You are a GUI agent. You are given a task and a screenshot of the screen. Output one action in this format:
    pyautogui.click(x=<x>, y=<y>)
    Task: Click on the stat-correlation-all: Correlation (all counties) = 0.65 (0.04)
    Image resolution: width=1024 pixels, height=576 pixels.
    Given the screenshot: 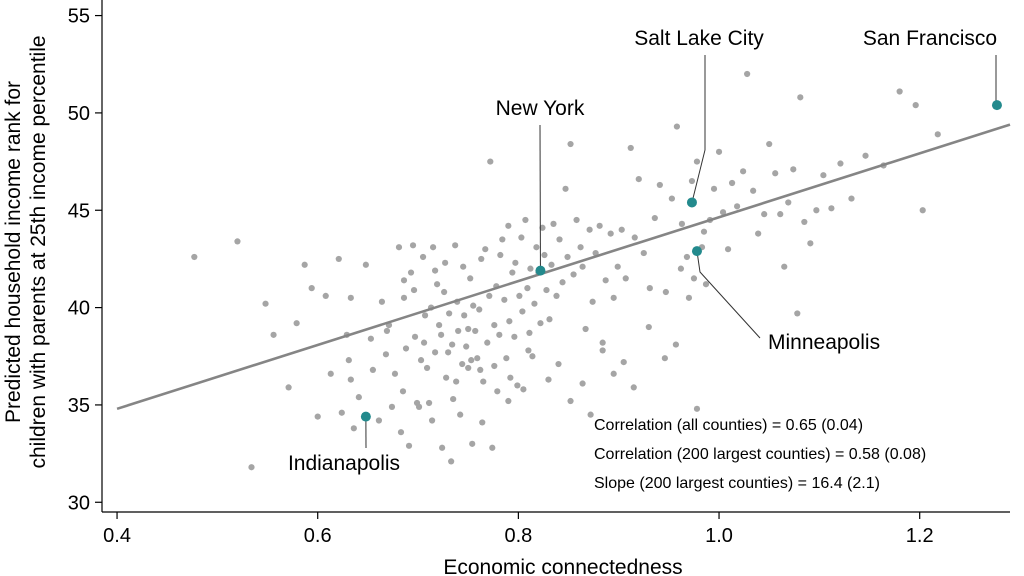 What is the action you would take?
    pyautogui.click(x=728, y=425)
    